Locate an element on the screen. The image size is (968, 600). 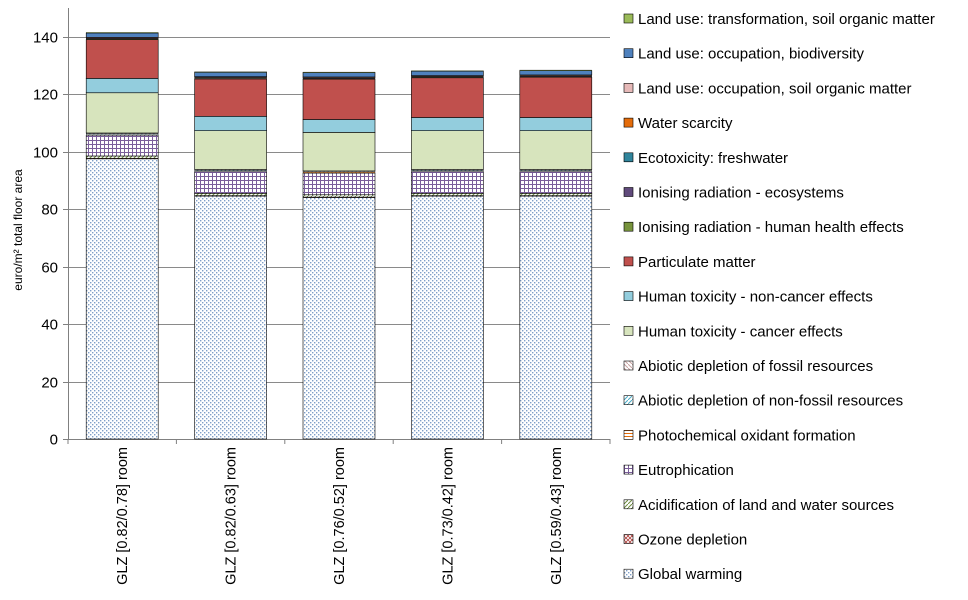
legend-label: Photochemical oxidant formation is located at coordinates (747, 435).